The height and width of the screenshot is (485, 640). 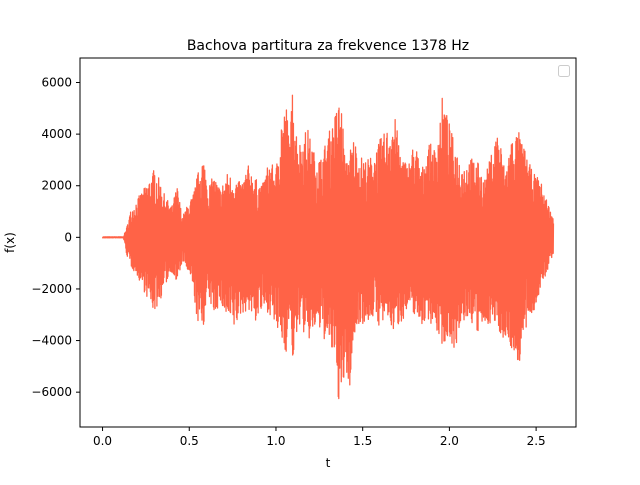 I want to click on x-axis-label: t, so click(x=328, y=463).